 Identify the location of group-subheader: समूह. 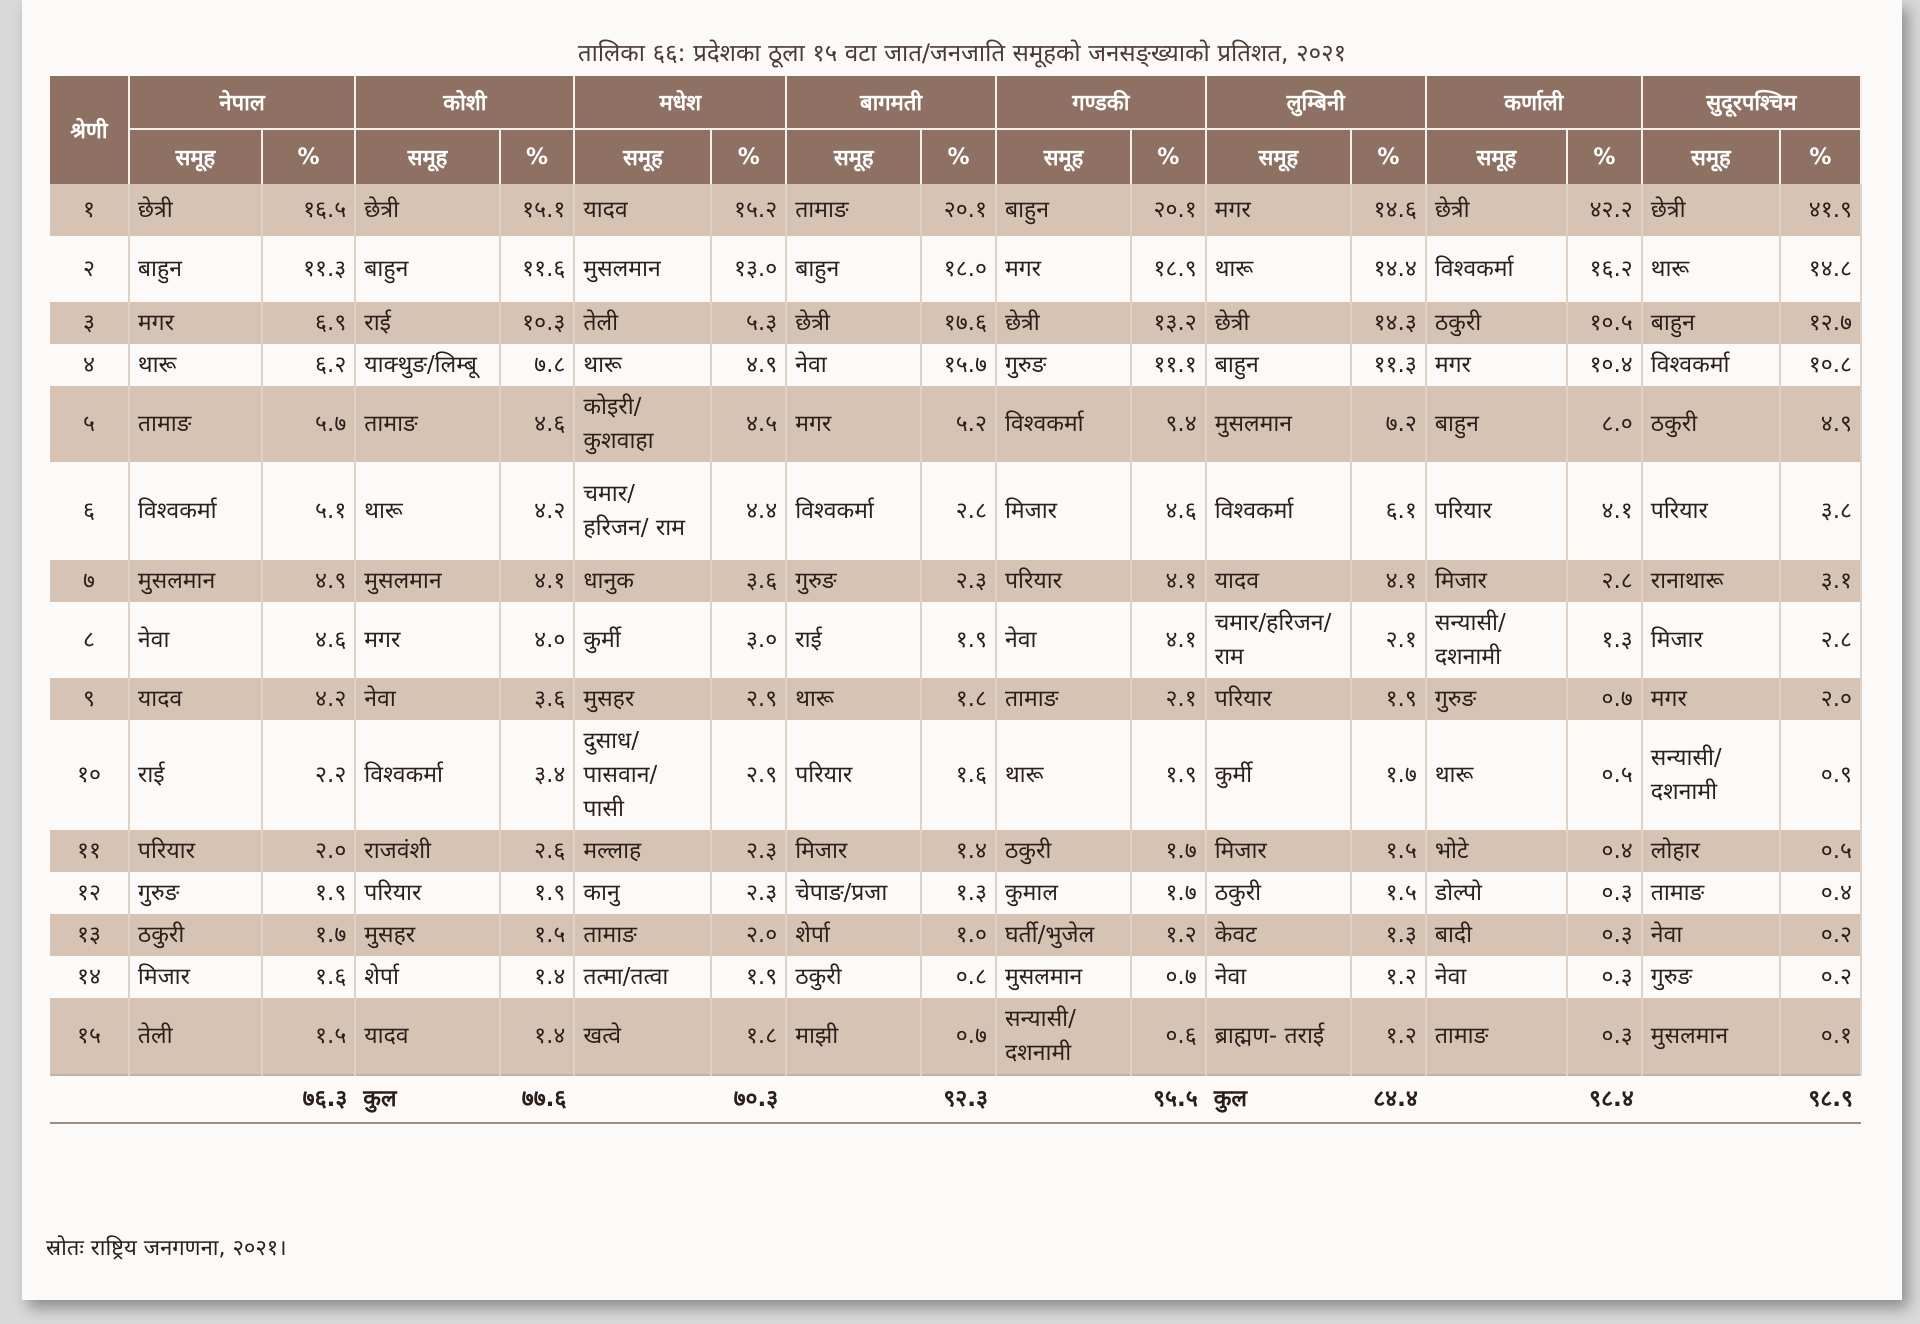
(854, 156).